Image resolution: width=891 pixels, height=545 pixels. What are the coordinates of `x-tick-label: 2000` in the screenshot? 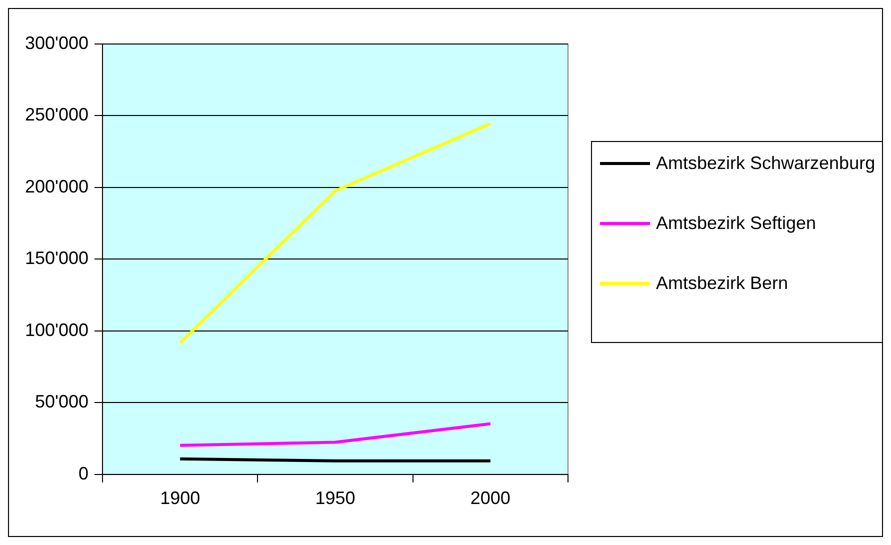 It's located at (490, 498).